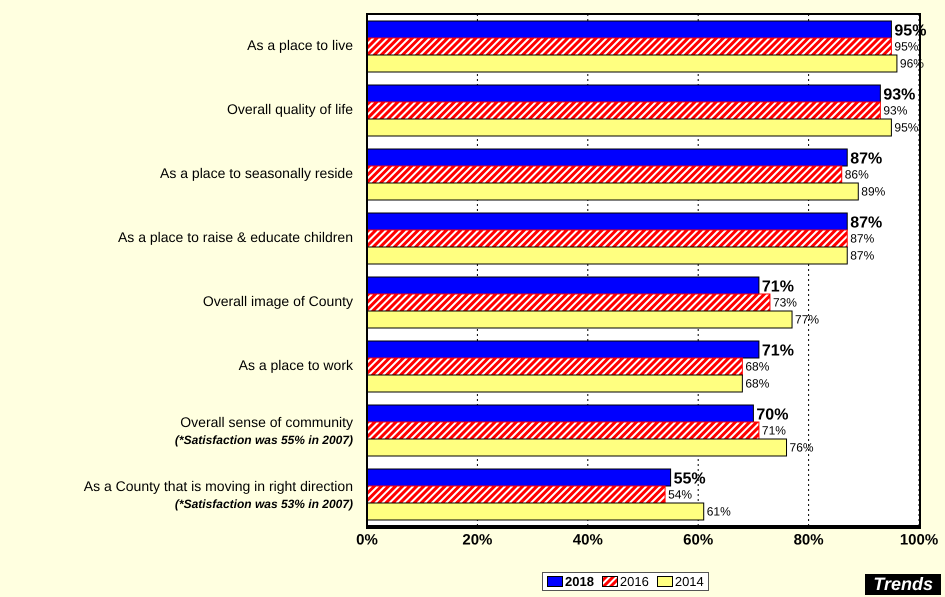 The image size is (945, 597). Describe the element at coordinates (785, 303) in the screenshot. I see `data-label: 73%` at that location.